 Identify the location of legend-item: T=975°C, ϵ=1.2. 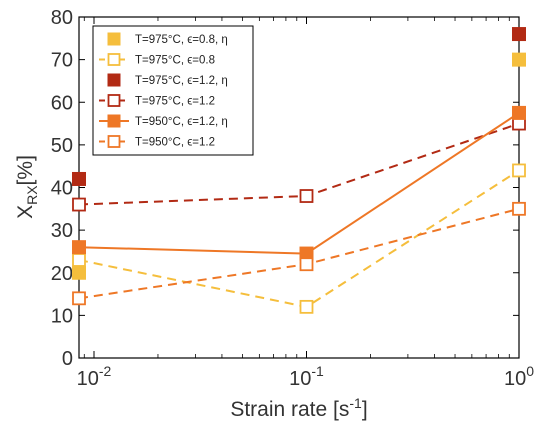
(157, 101).